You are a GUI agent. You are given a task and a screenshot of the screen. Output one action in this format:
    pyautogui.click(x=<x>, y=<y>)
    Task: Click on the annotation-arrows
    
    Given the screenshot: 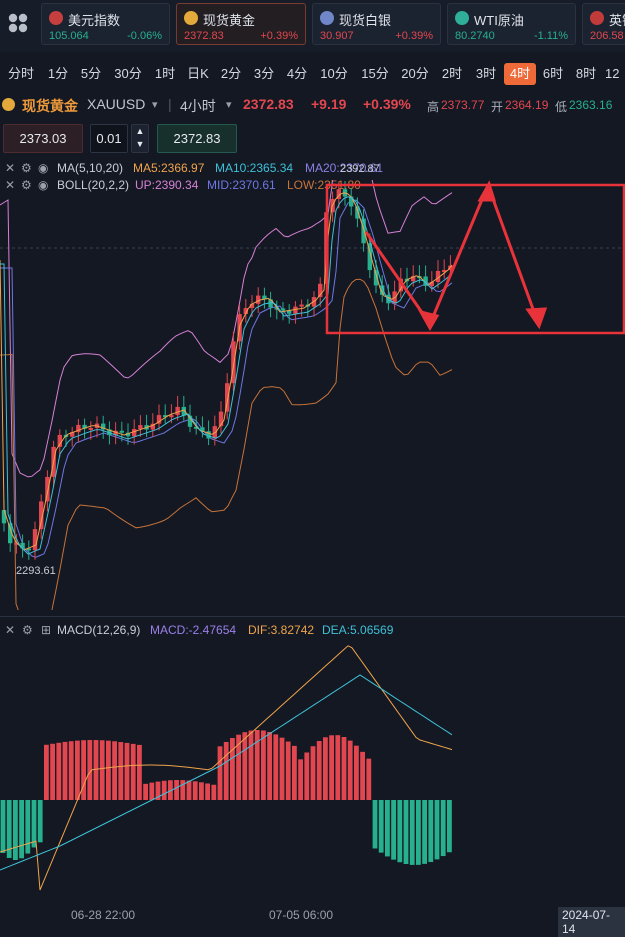 What is the action you would take?
    pyautogui.click(x=456, y=256)
    